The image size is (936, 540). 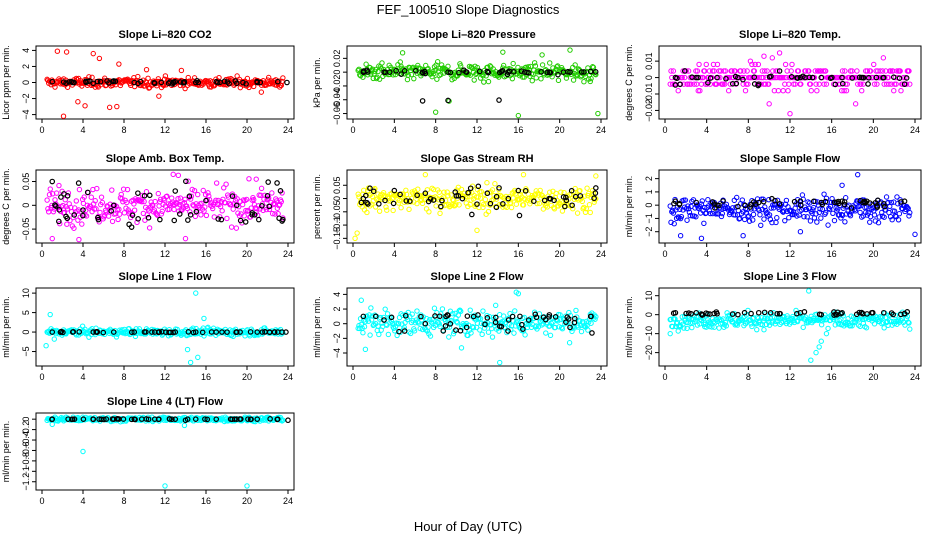 I want to click on x-tick-label: 24, so click(x=601, y=130).